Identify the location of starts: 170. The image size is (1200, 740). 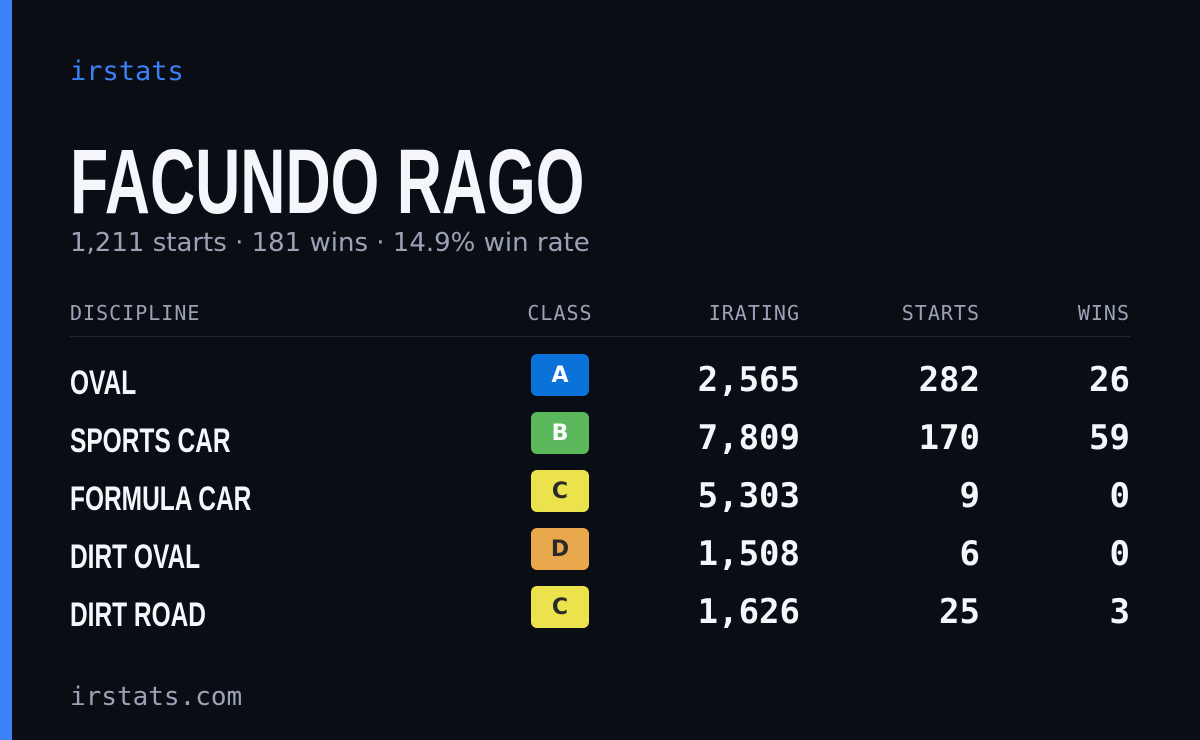
(949, 438).